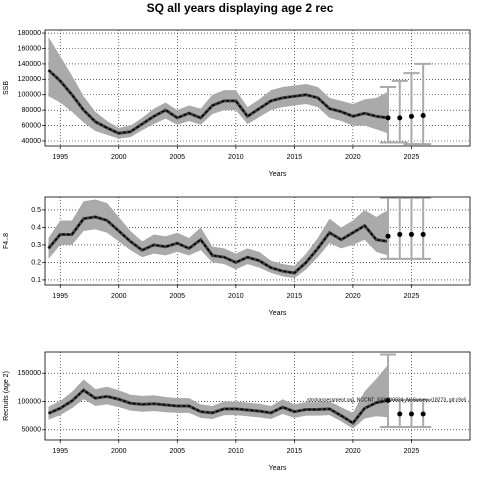  I want to click on y-axis-label: SSB, so click(6, 88).